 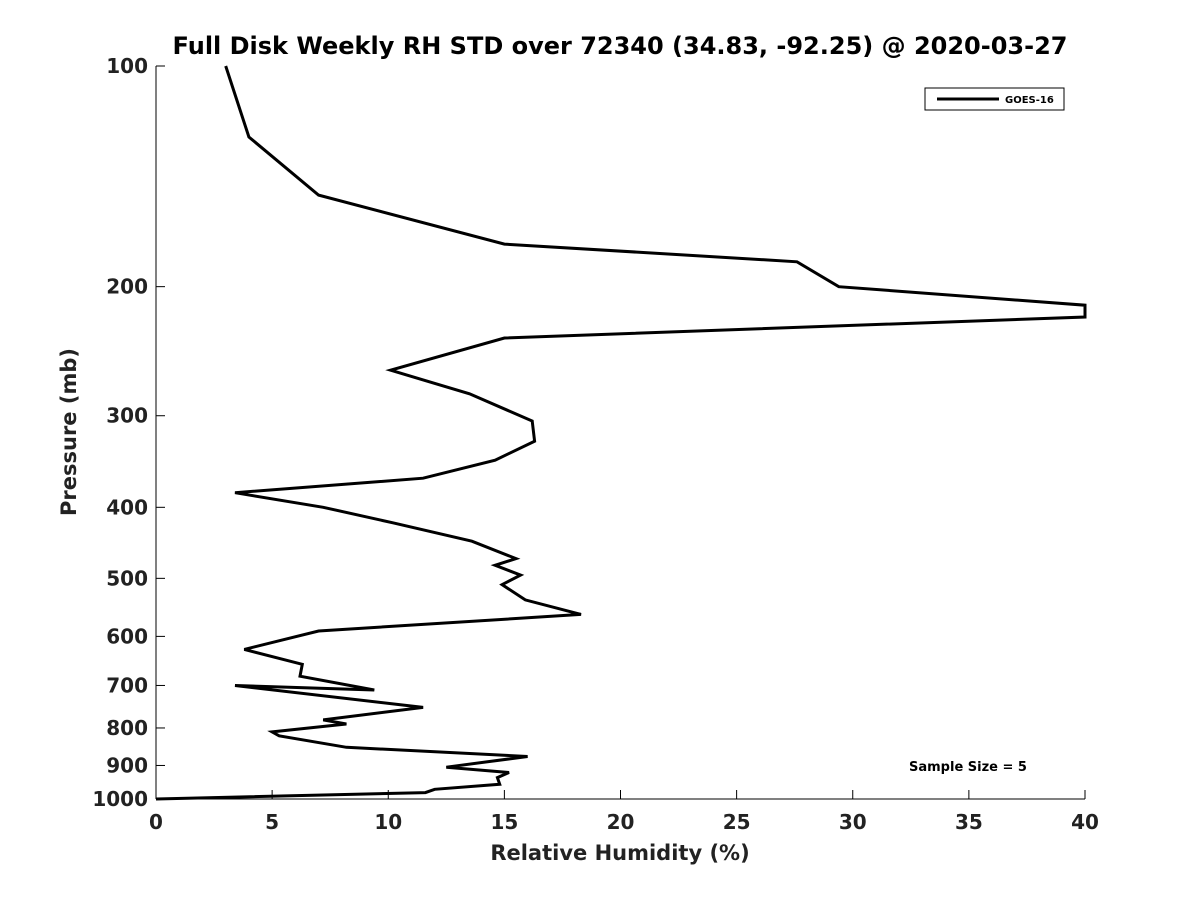 I want to click on sample-size-annotation: Sample Size = 5, so click(x=968, y=767).